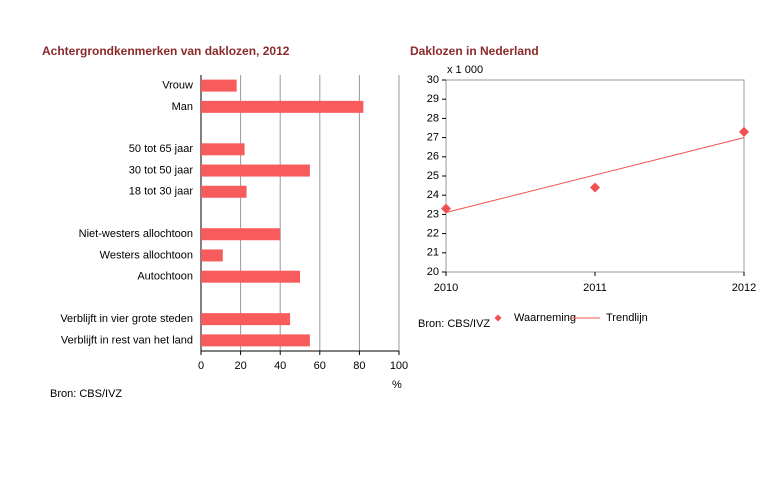 This screenshot has width=760, height=479. What do you see at coordinates (166, 51) in the screenshot?
I see `bar-chart-title: Achtergrondkenmerken van daklozen, 2012` at bounding box center [166, 51].